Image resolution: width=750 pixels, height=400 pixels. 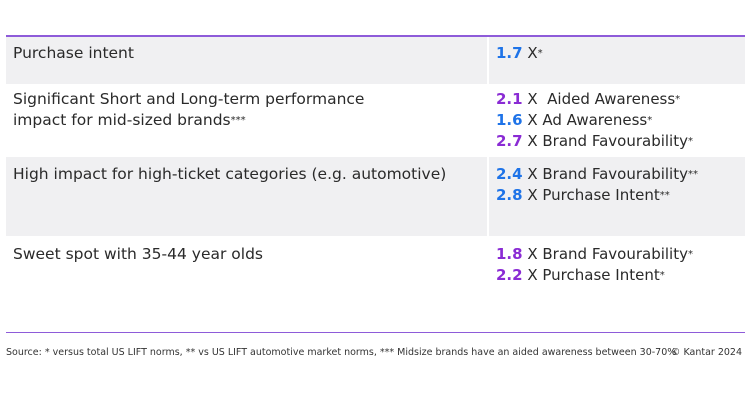 I want to click on bottom-divider, so click(x=375, y=332).